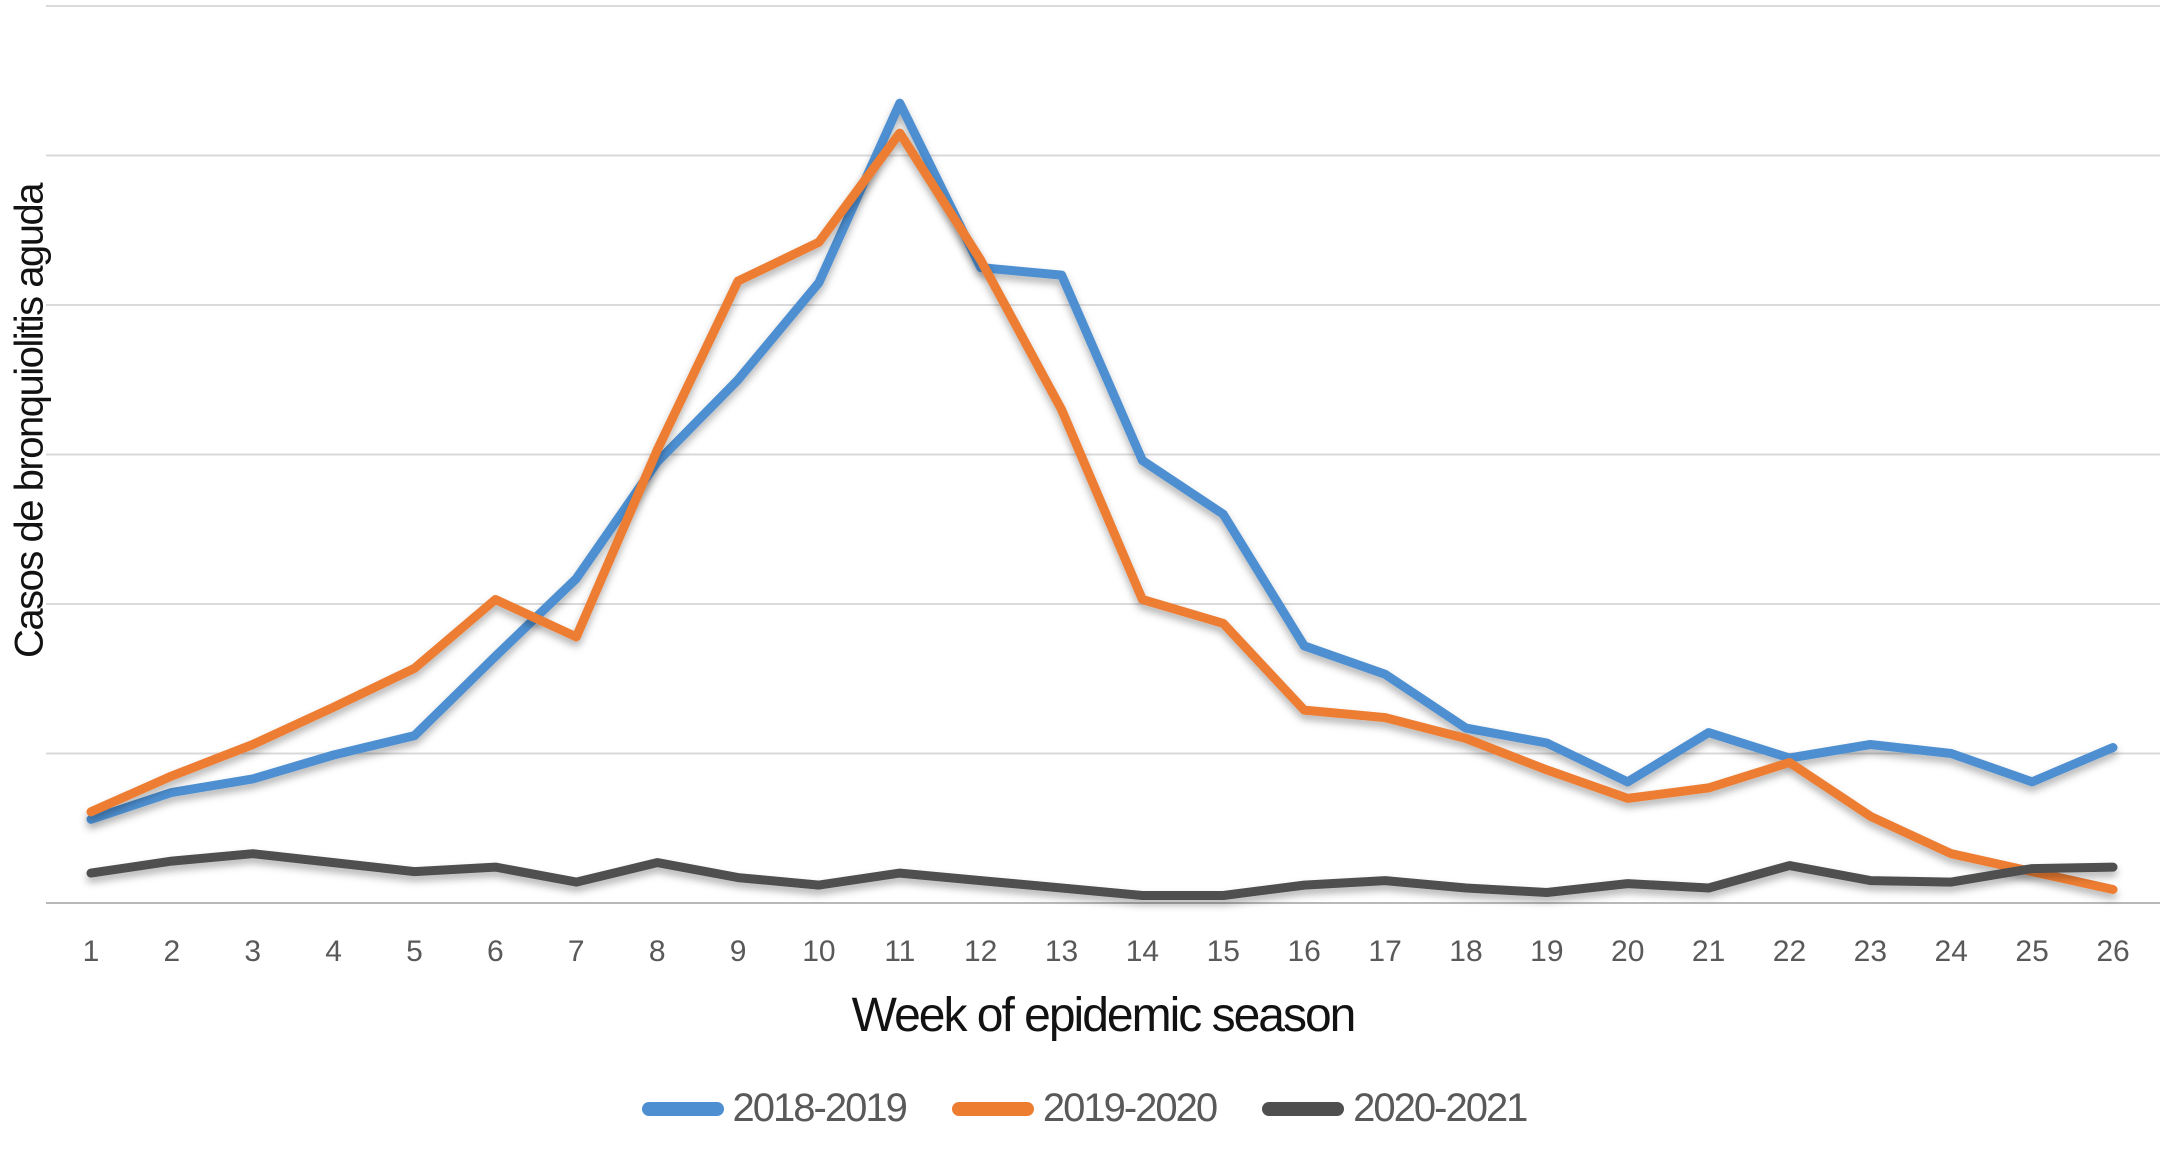 The height and width of the screenshot is (1153, 2168). I want to click on legend-label: 2018-2019, so click(820, 1108).